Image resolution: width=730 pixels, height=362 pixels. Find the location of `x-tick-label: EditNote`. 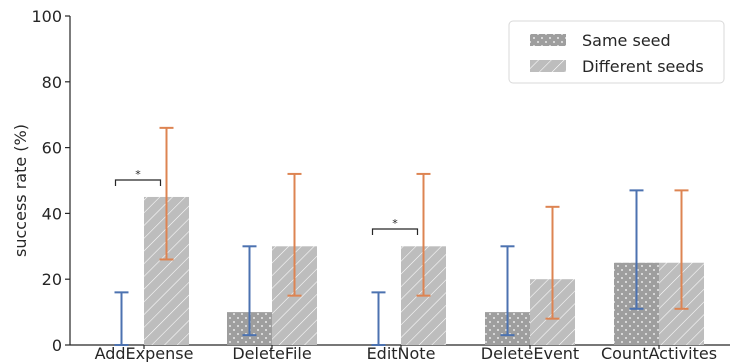

x-tick-label: EditNote is located at coordinates (401, 353).